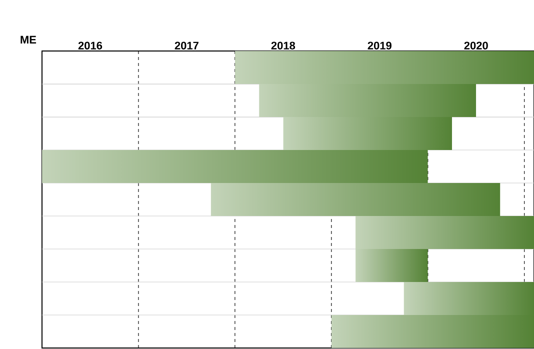 The width and height of the screenshot is (534, 349). I want to click on x-tick-label: 2018, so click(283, 46).